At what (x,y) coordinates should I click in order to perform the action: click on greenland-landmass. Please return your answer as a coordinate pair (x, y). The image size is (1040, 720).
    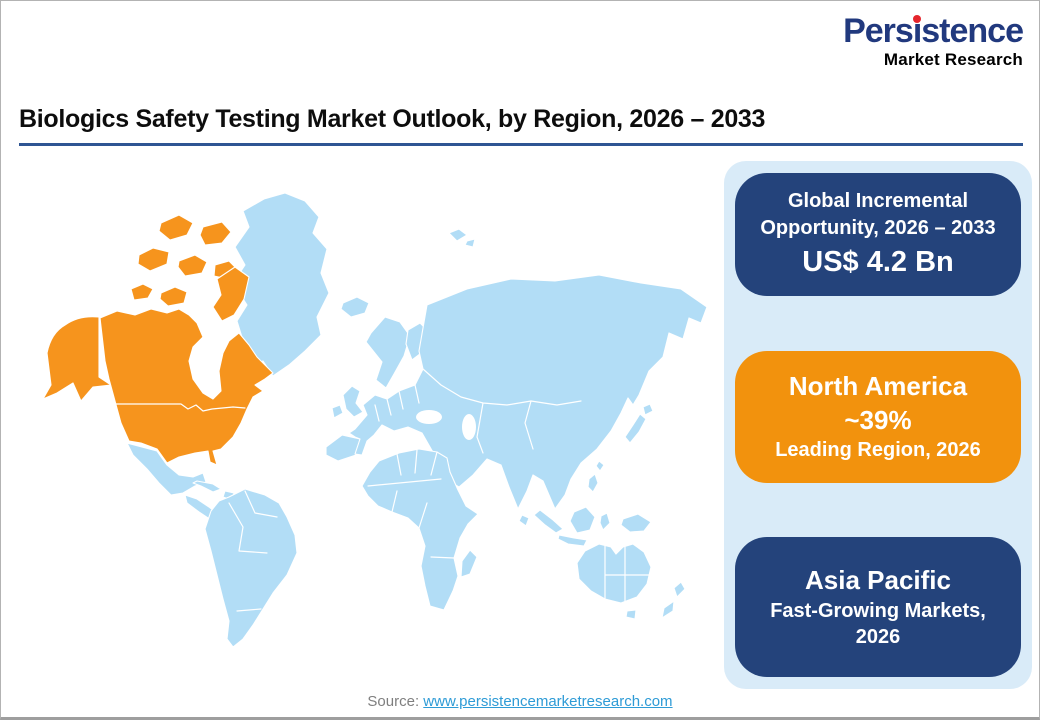
    Looking at the image, I should click on (281, 284).